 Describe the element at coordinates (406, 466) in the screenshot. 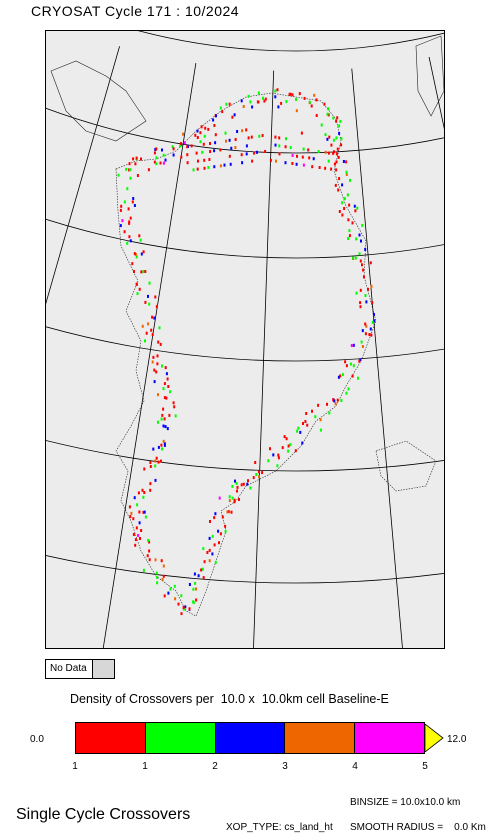

I see `iceland-coastline` at that location.